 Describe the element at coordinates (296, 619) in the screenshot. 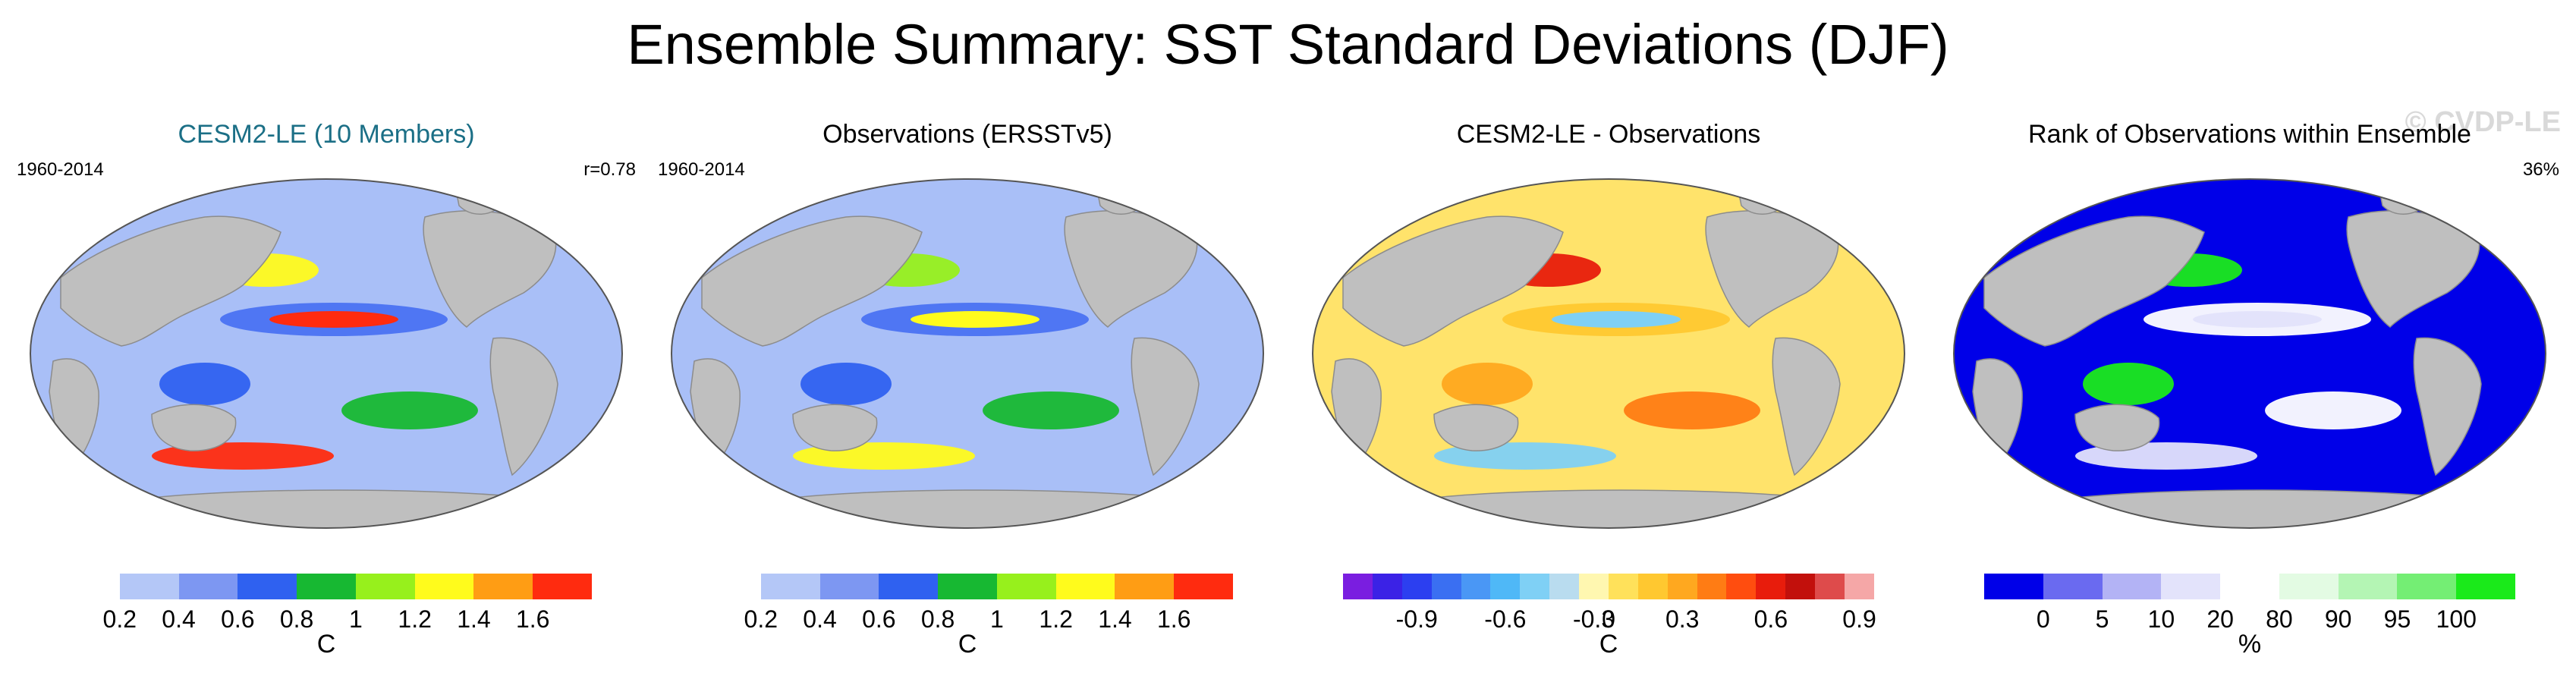

I see `colorbar-tick-label: 0.8` at that location.